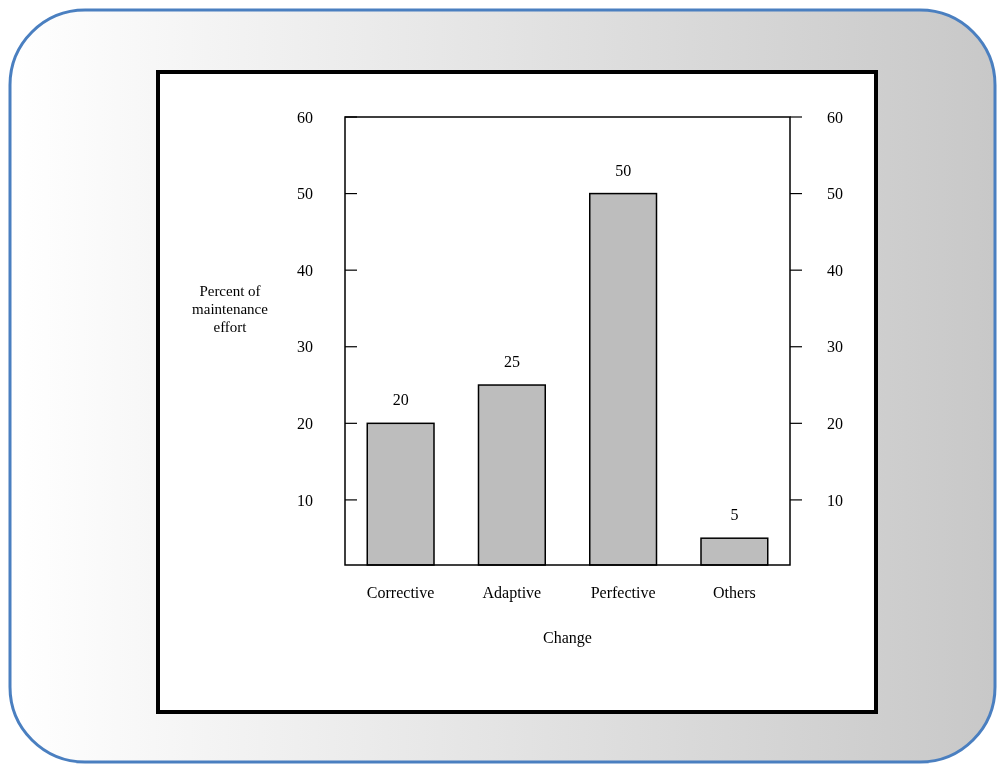 The width and height of the screenshot is (1001, 772). What do you see at coordinates (230, 309) in the screenshot?
I see `y-axis-title: Percent of maintenance effort` at bounding box center [230, 309].